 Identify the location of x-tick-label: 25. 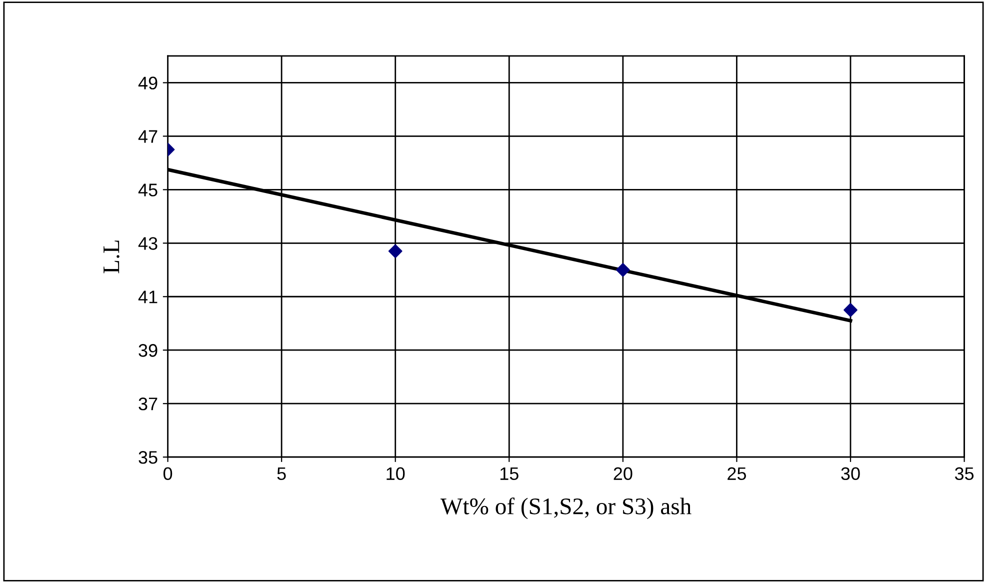
(737, 473).